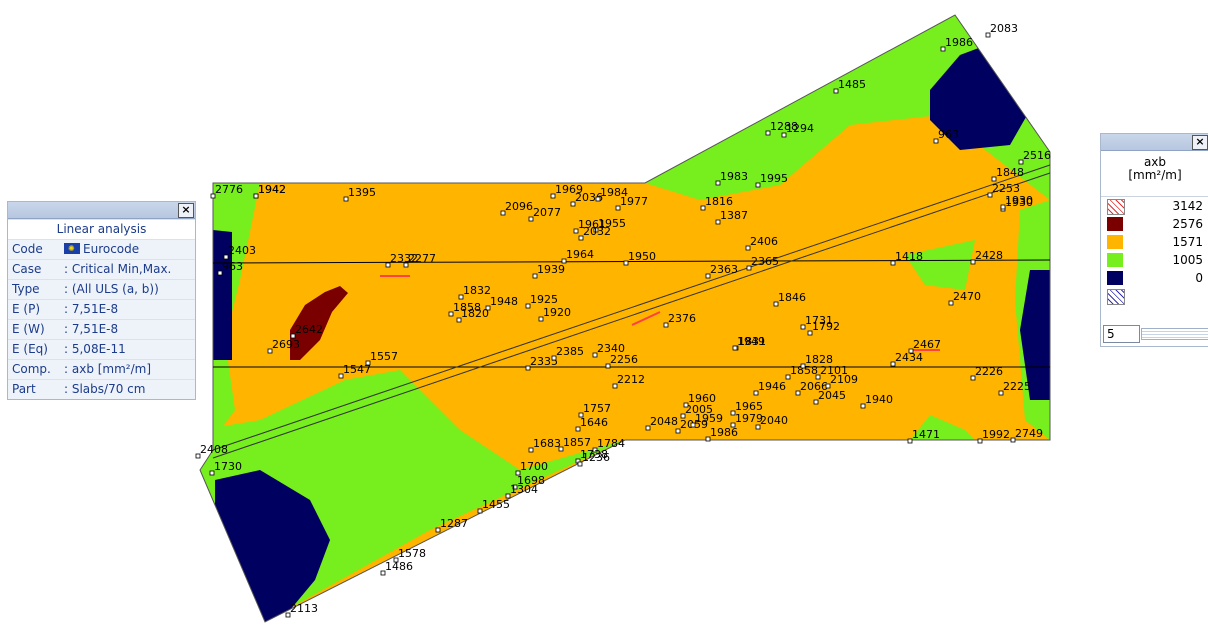  What do you see at coordinates (819, 359) in the screenshot?
I see `value-label: 1828` at bounding box center [819, 359].